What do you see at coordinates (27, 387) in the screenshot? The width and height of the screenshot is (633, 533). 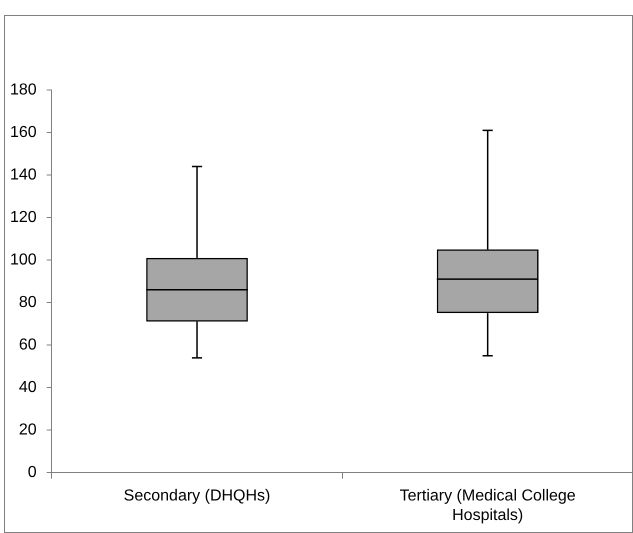 I see `y-tick-label: 40` at bounding box center [27, 387].